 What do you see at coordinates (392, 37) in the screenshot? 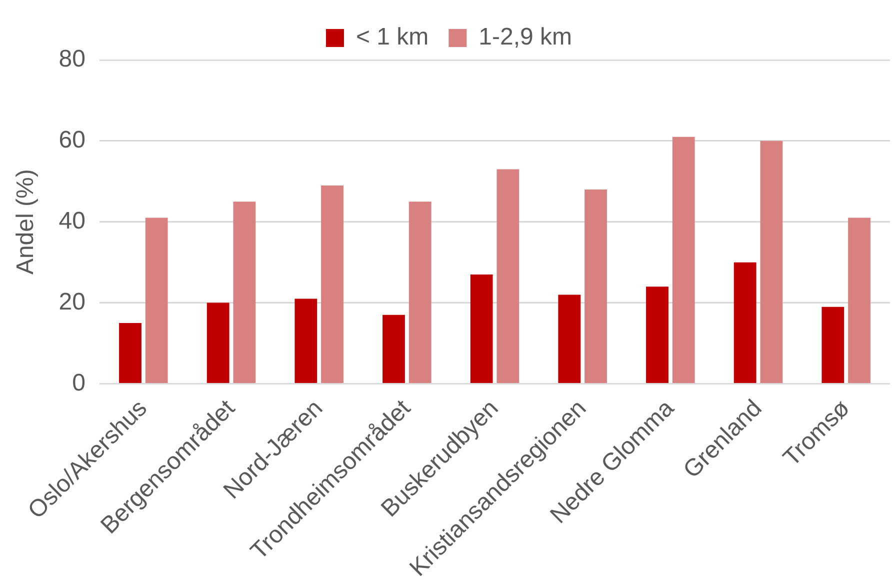
I see `legend-label: < 1 km` at bounding box center [392, 37].